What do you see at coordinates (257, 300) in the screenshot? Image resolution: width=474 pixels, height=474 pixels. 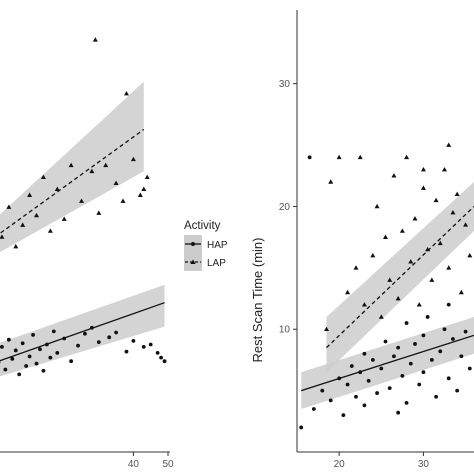 I see `right-y-axis-title: Rest Scan Time (min)` at bounding box center [257, 300].